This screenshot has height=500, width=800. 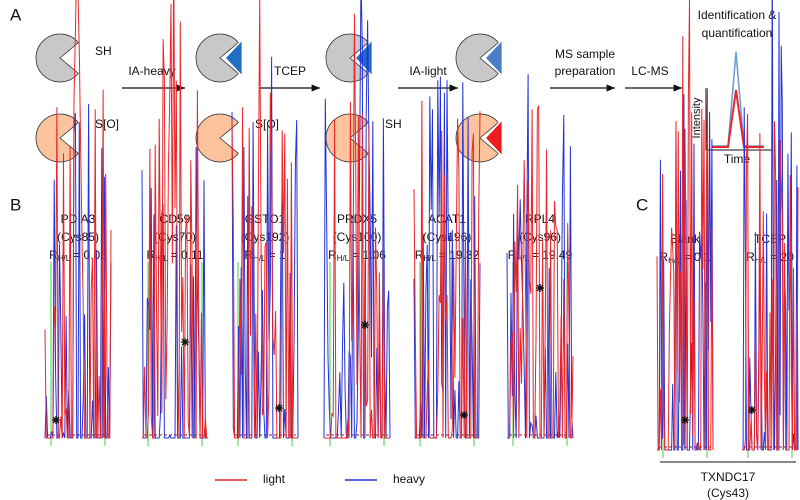 I want to click on protein-label: CD59, so click(x=175, y=219).